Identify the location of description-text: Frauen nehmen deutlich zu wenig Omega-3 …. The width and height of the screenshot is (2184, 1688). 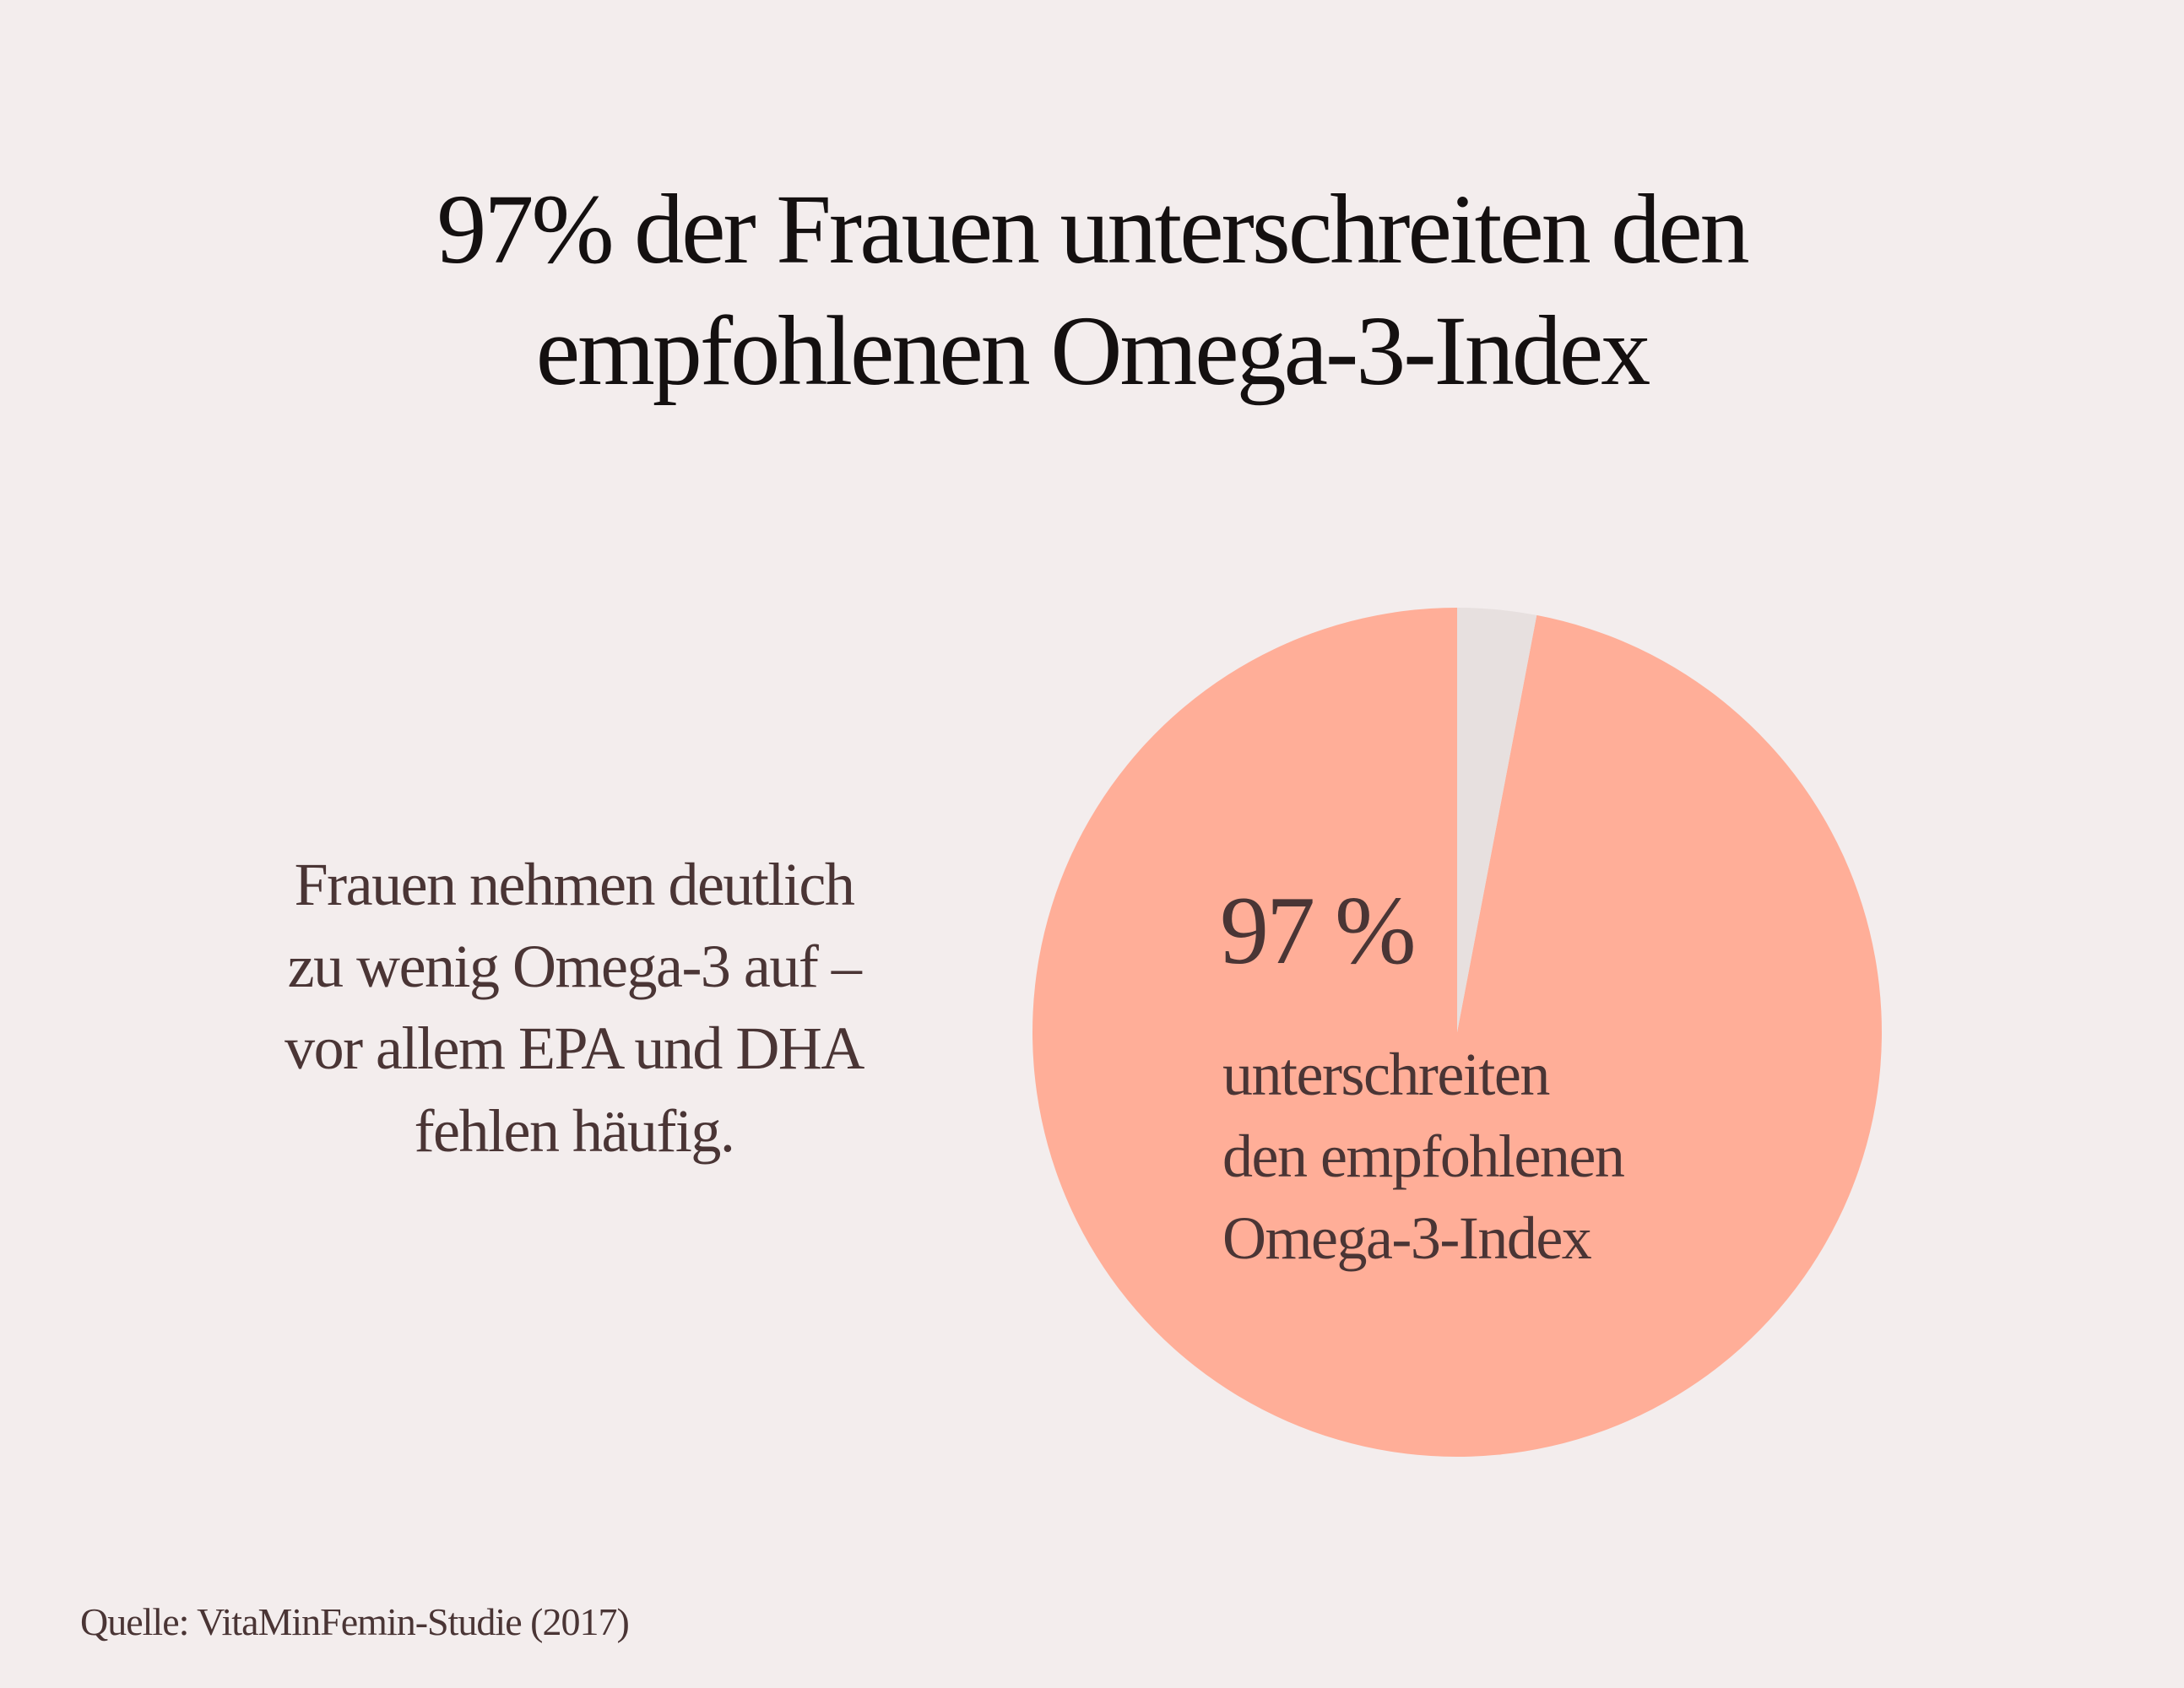
(574, 1008).